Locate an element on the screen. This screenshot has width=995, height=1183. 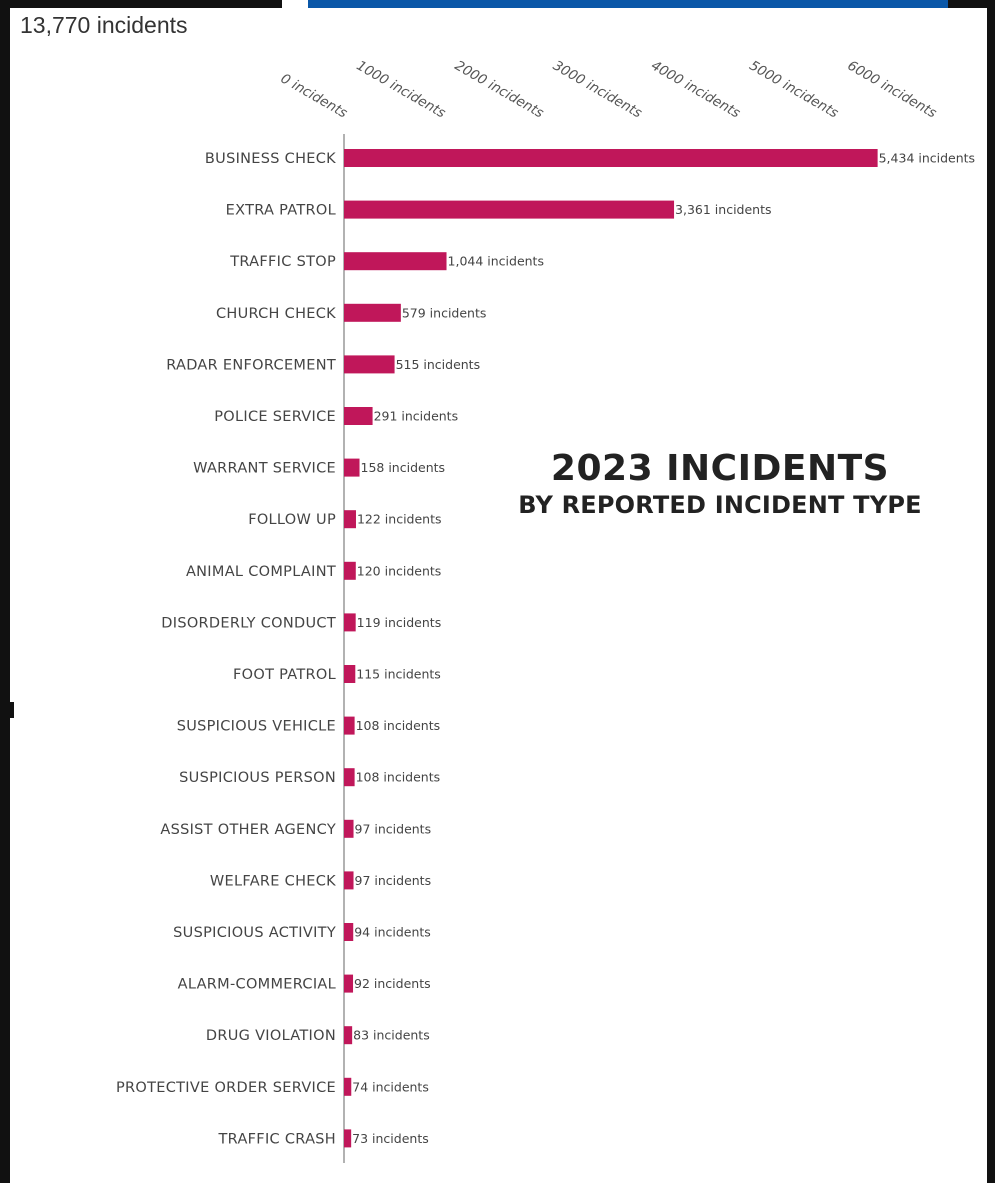
category-label: TRAFFIC STOP is located at coordinates (282, 262).